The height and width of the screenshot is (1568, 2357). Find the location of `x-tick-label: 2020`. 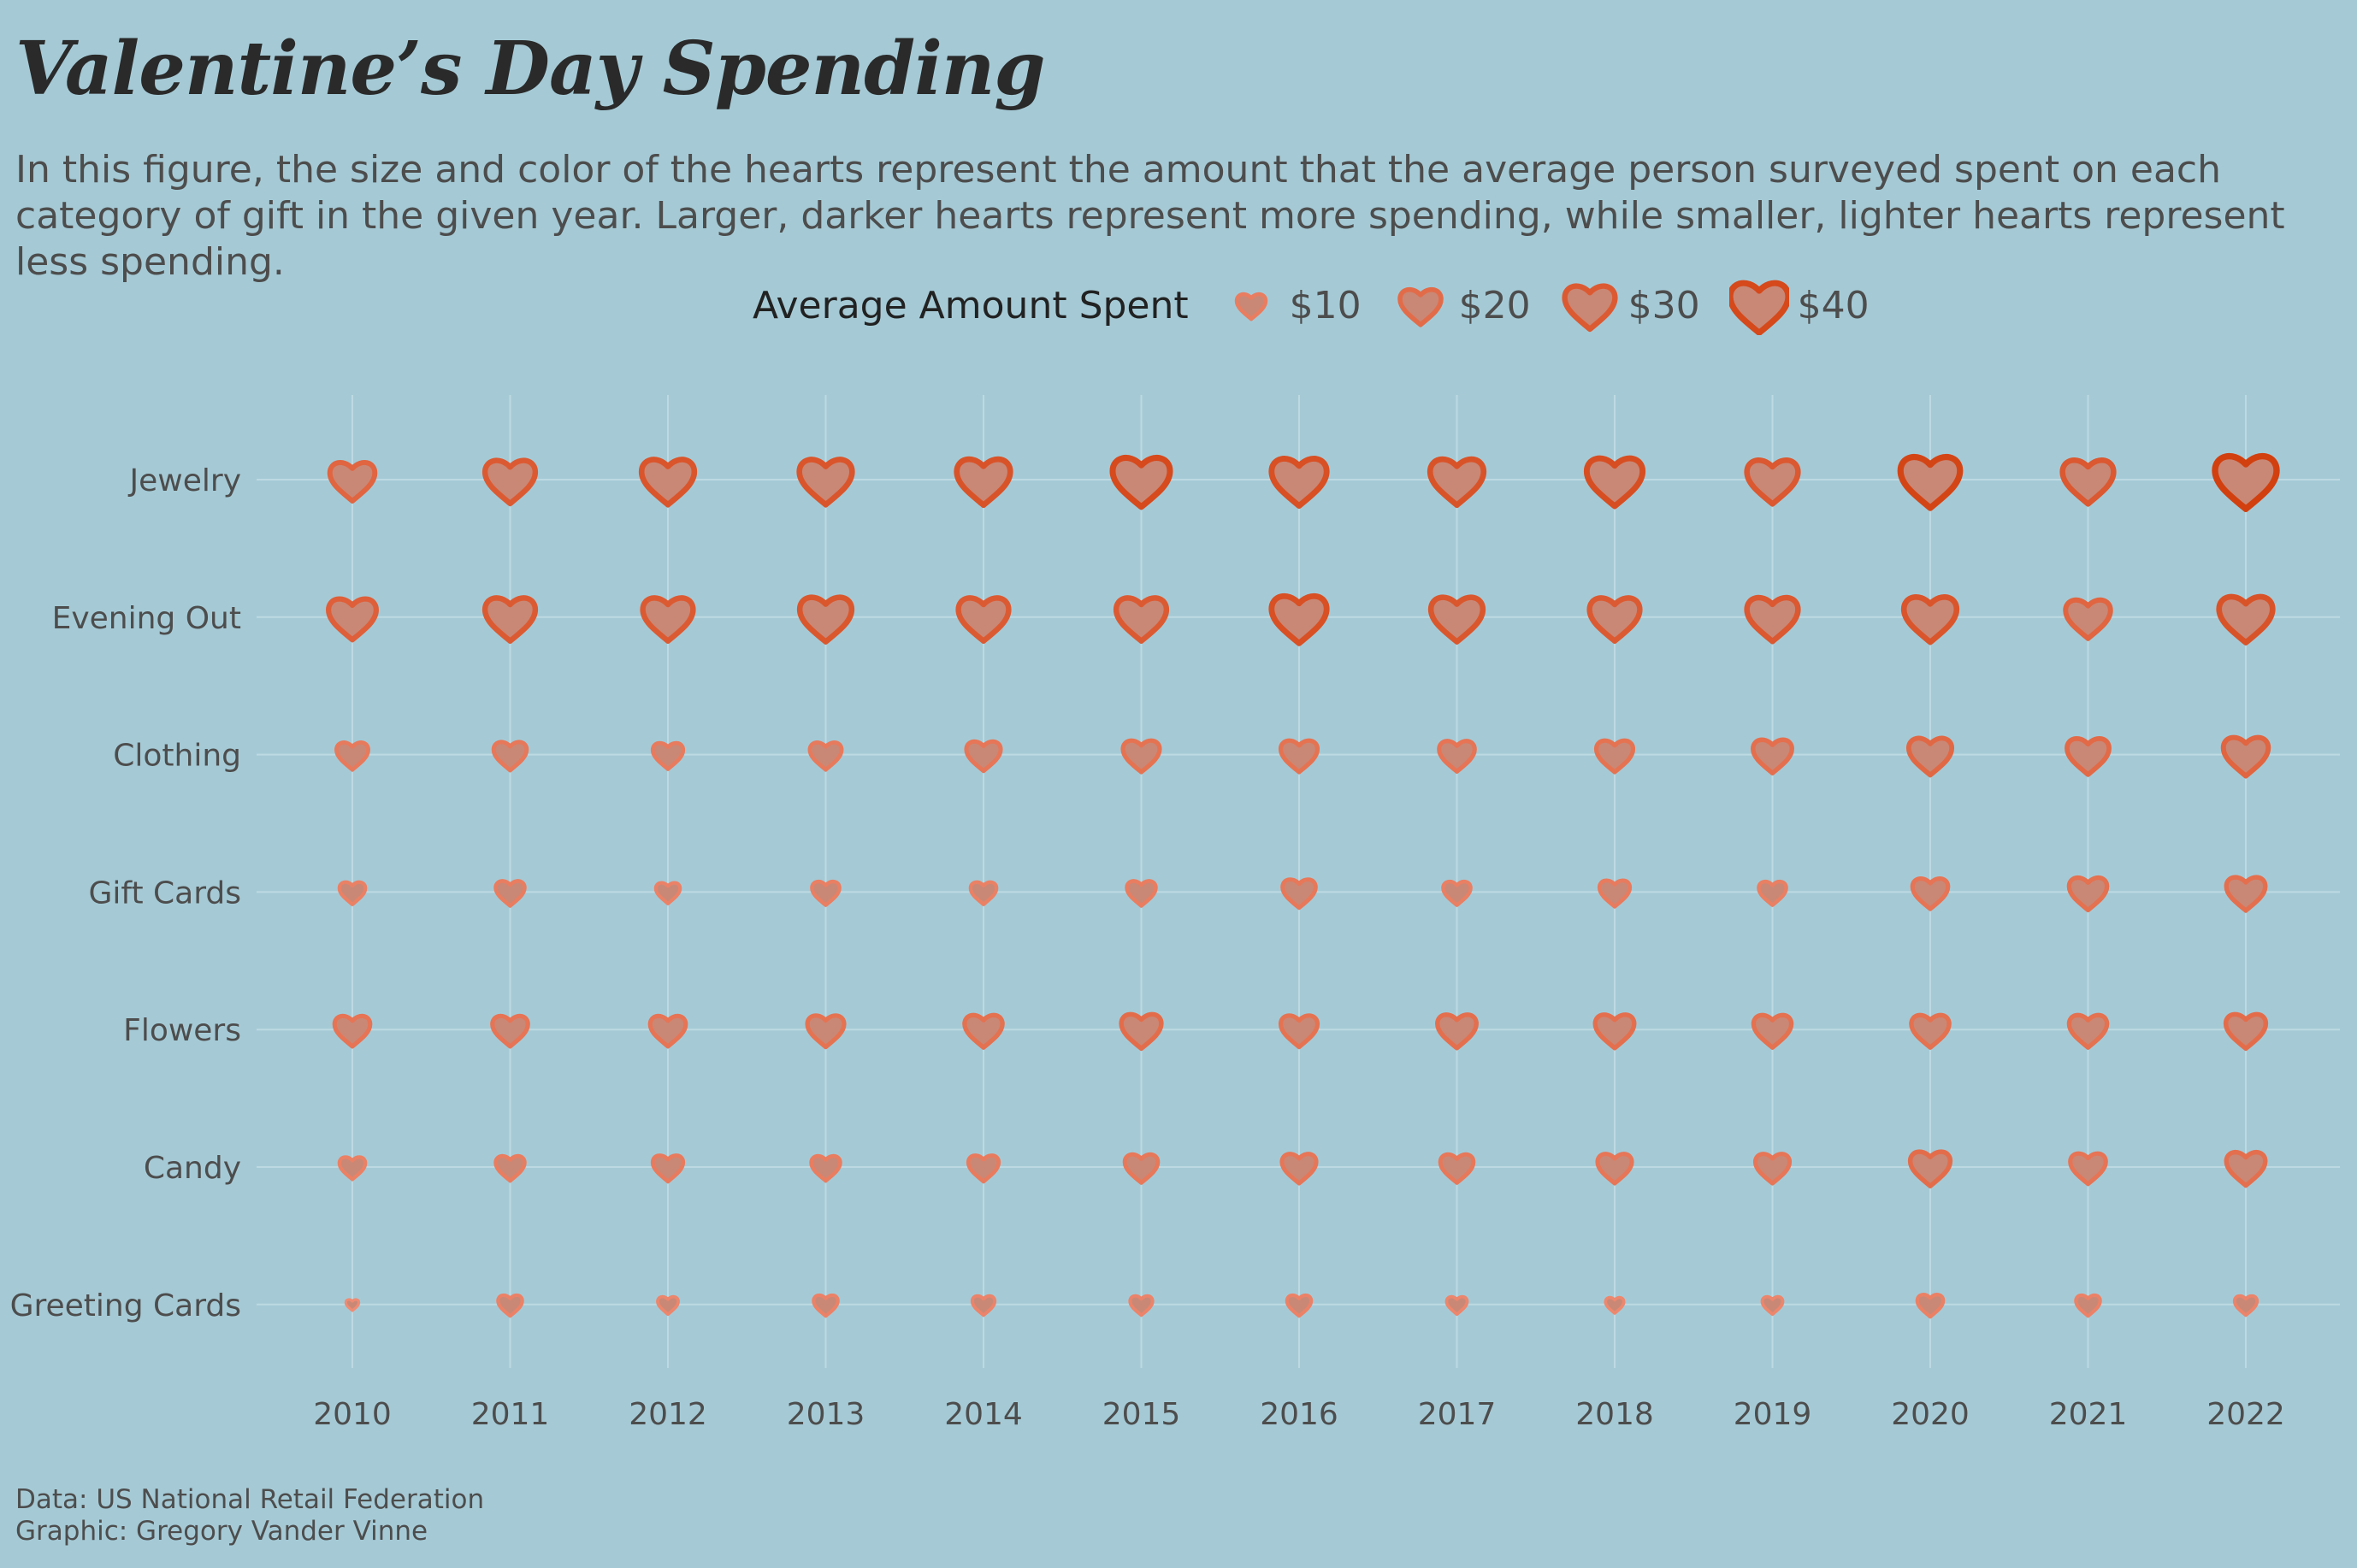

x-tick-label: 2020 is located at coordinates (1930, 1414).